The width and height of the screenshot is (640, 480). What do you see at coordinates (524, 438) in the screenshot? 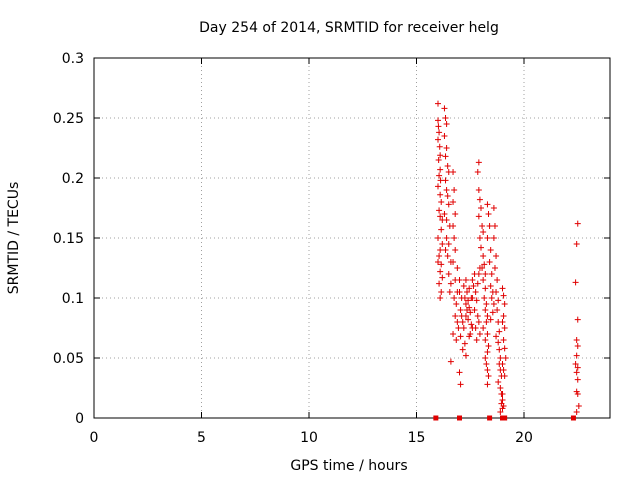
I see `x-tick-label: 20` at bounding box center [524, 438].